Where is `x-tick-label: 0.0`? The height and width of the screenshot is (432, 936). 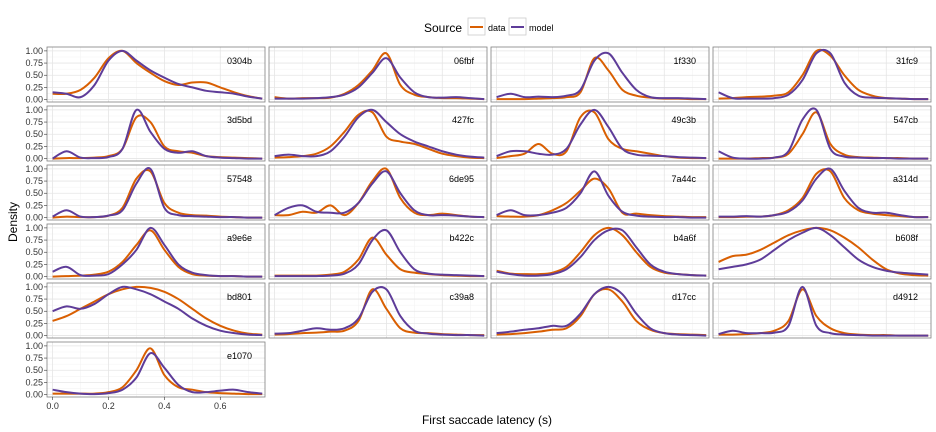 x-tick-label: 0.0 is located at coordinates (52, 406).